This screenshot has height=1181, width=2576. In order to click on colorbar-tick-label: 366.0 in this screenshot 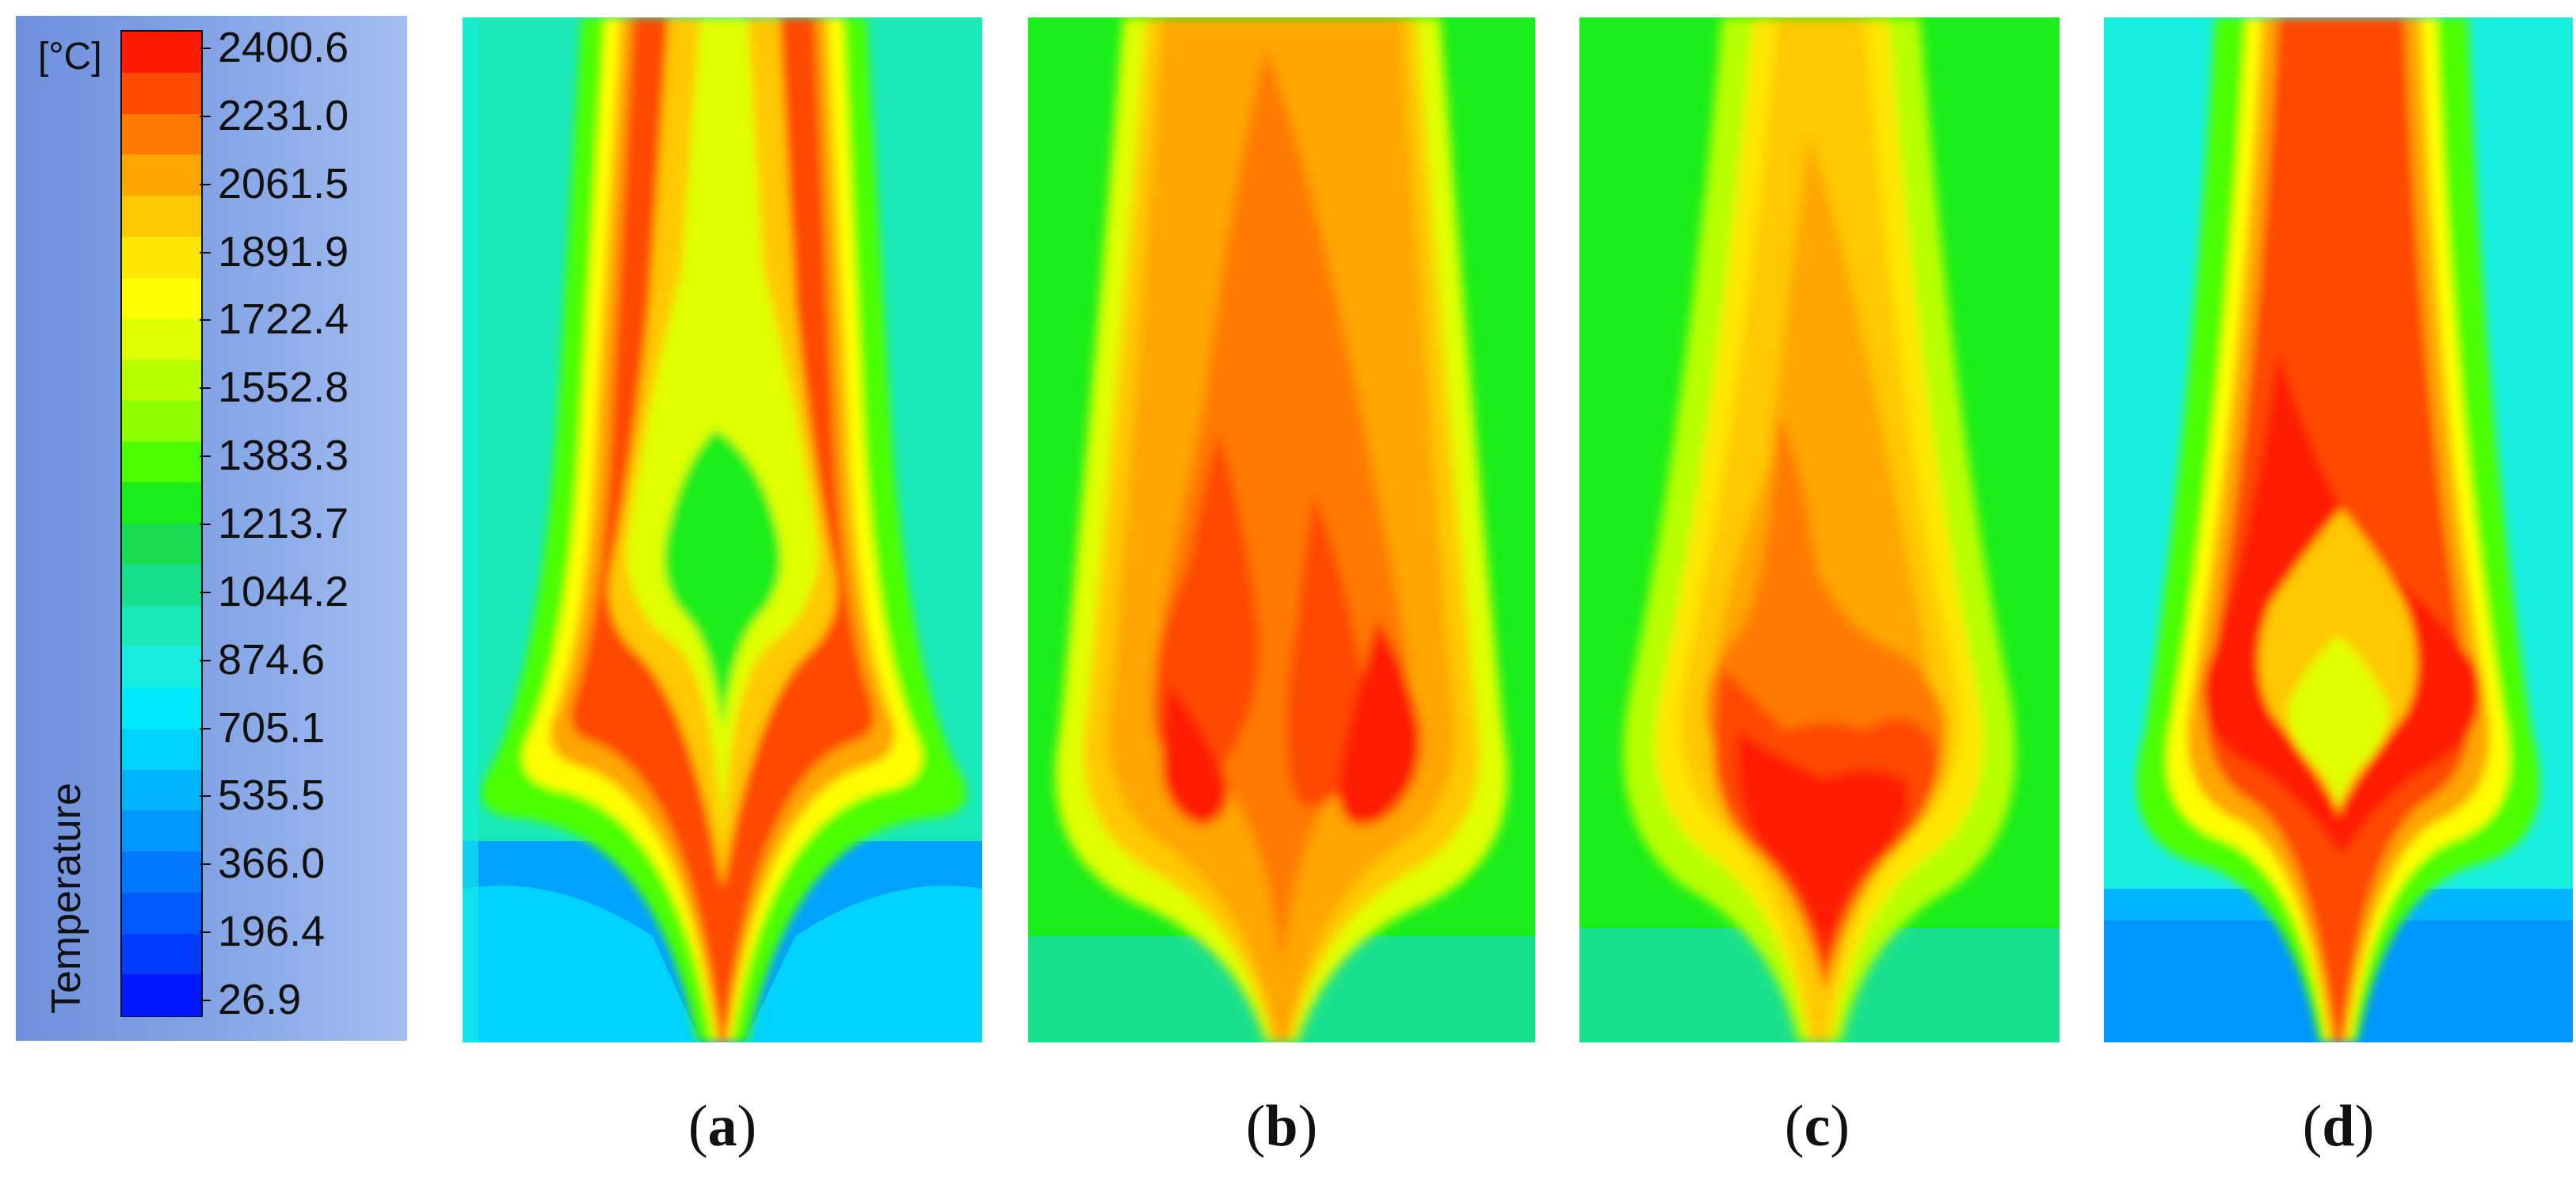, I will do `click(272, 864)`.